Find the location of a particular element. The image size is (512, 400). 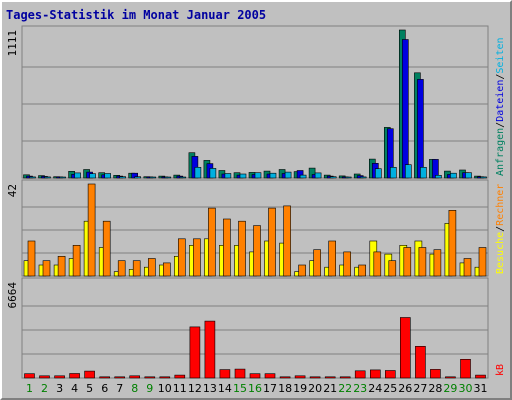

x-tick-label-day-19: 19 is located at coordinates (300, 388).